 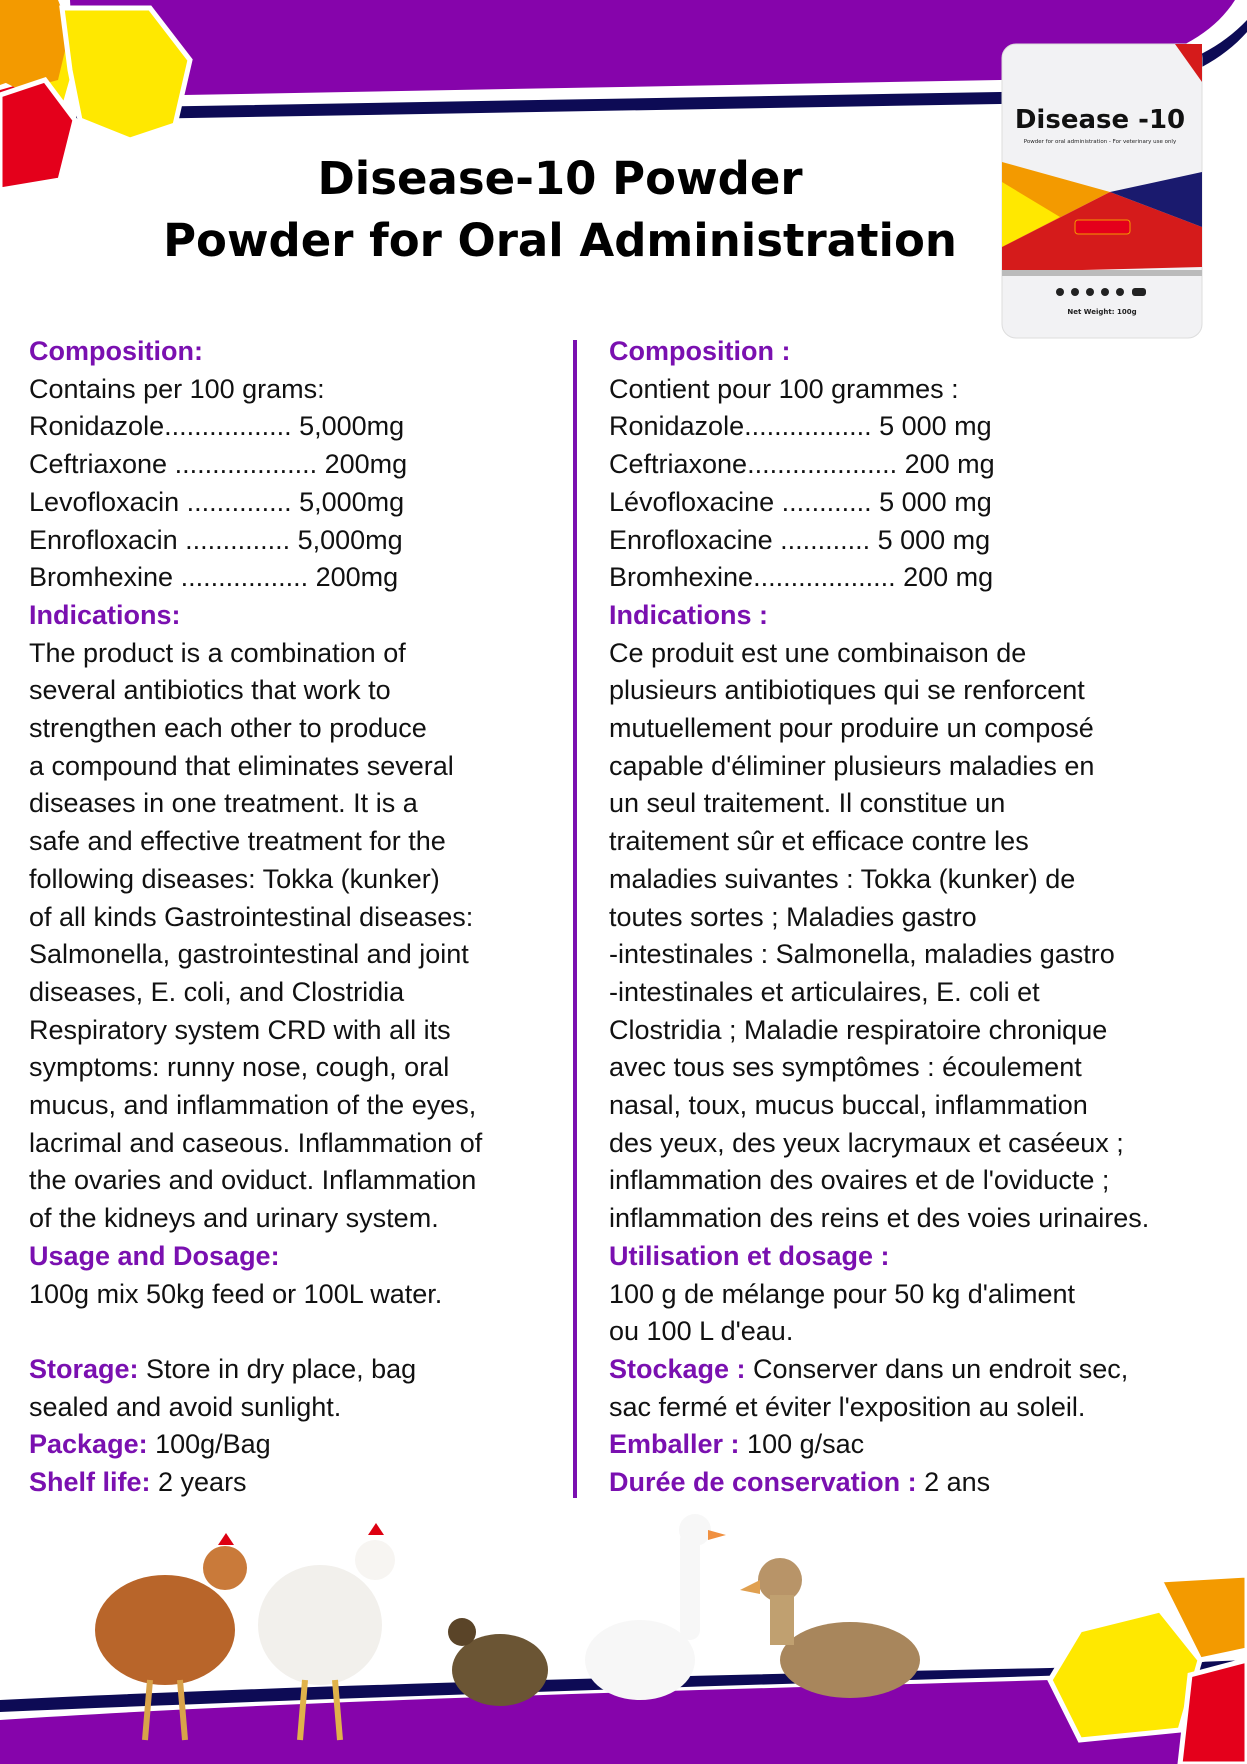 I want to click on text-line: diseases in one treatment. It is a, so click(x=255, y=804).